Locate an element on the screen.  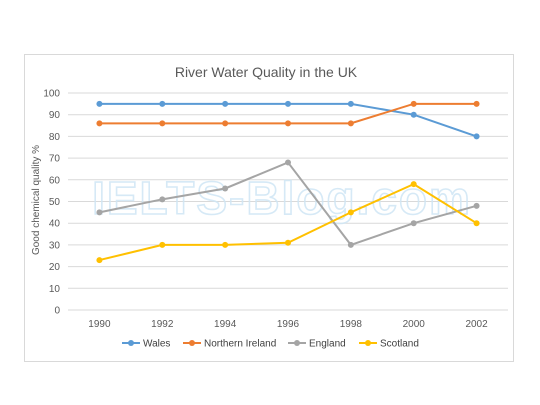
legend-label: Wales is located at coordinates (156, 344).